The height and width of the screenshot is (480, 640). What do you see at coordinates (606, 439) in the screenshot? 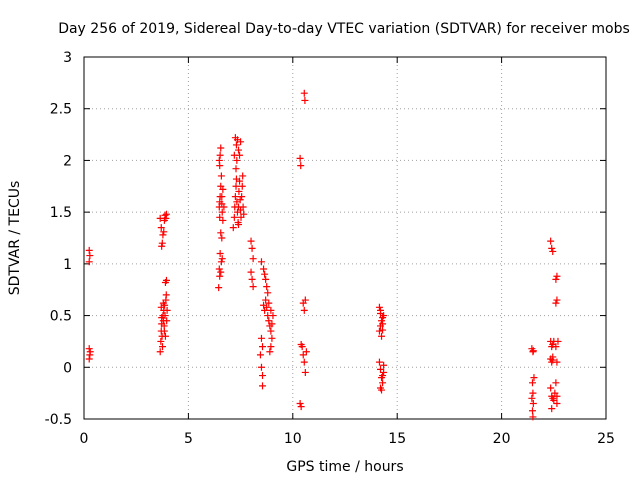
I see `x-tick-label: 25` at bounding box center [606, 439].